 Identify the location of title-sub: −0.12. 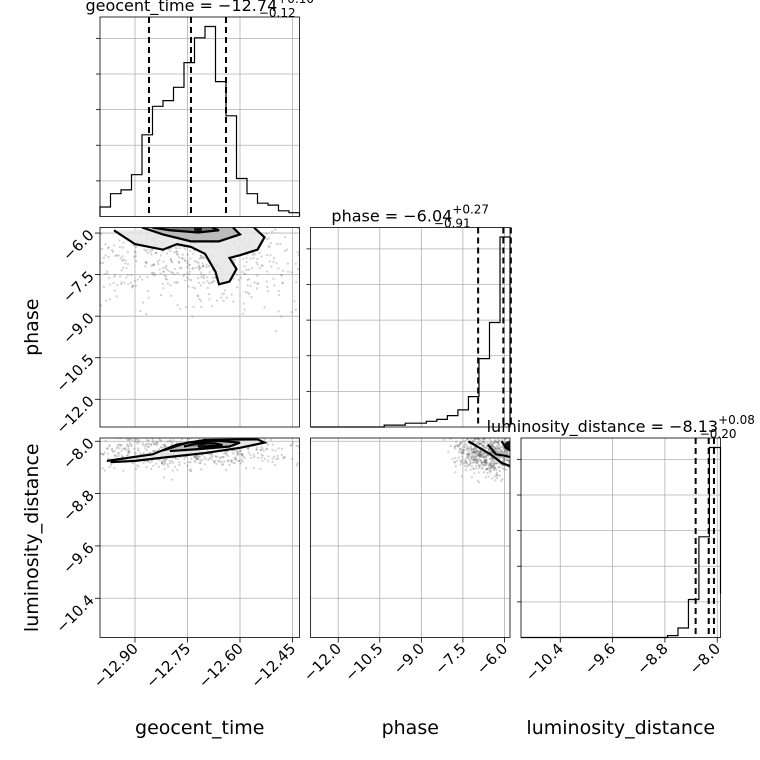
(277, 13).